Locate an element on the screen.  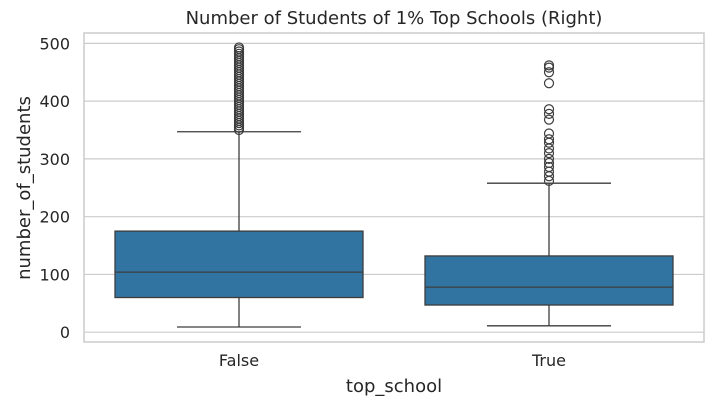
y-tick-label: 0 is located at coordinates (65, 332).